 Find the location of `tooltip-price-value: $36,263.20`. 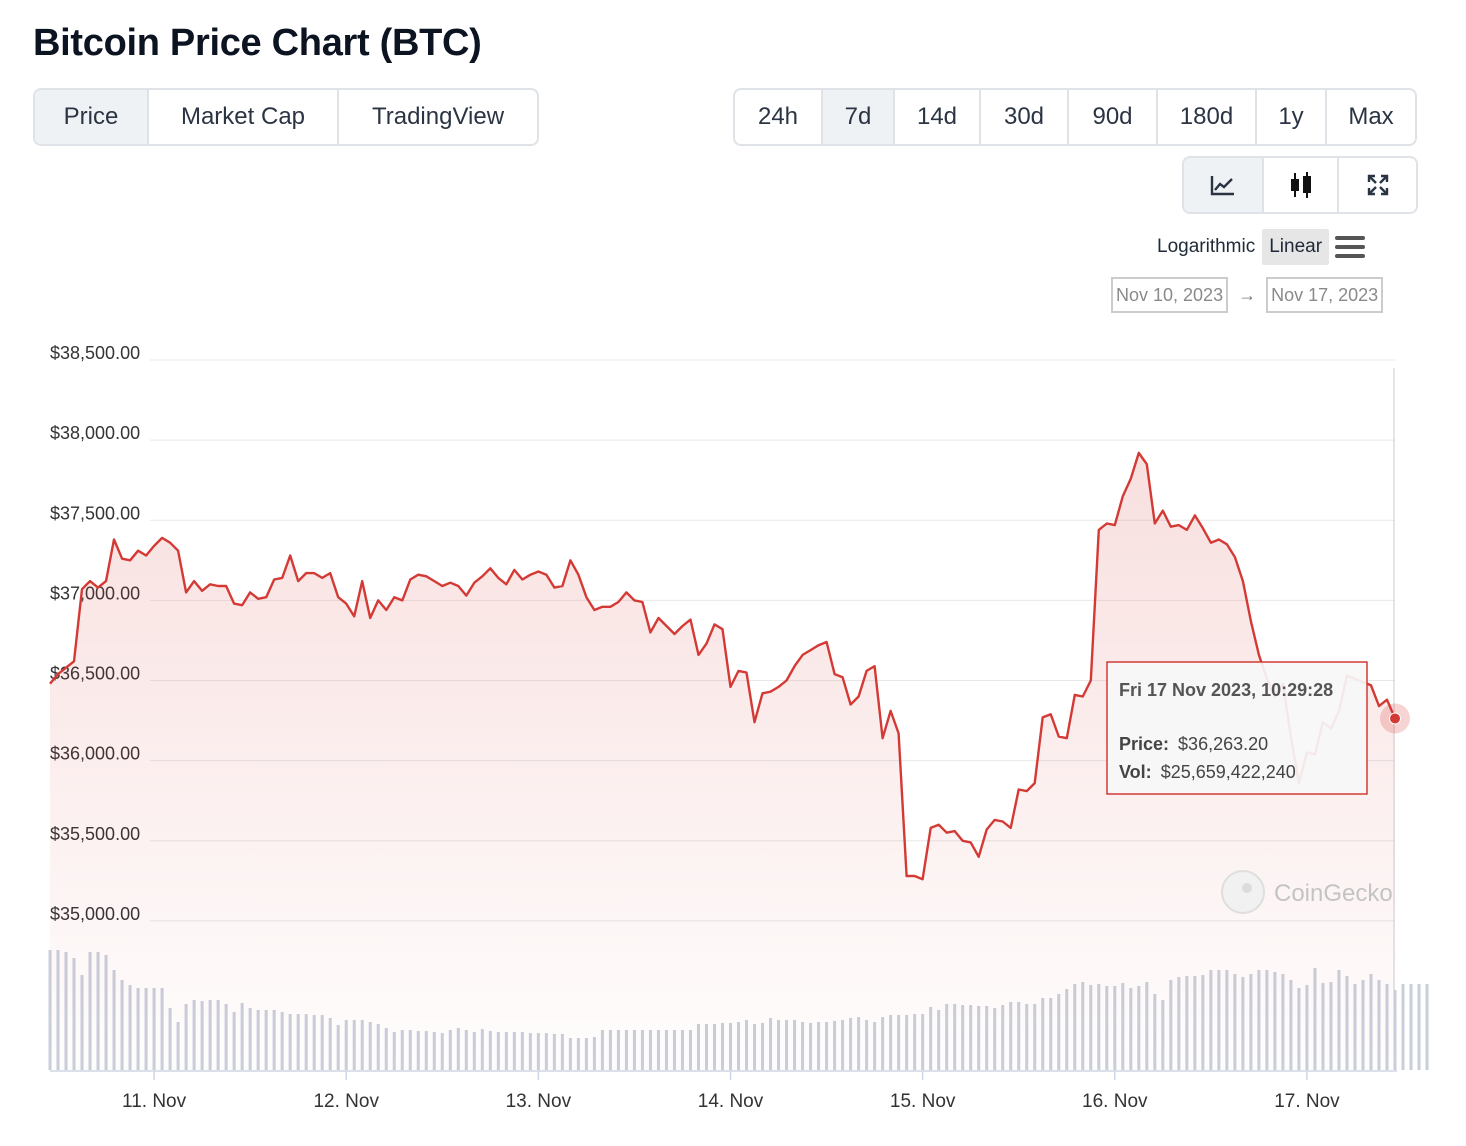

tooltip-price-value: $36,263.20 is located at coordinates (1223, 744).